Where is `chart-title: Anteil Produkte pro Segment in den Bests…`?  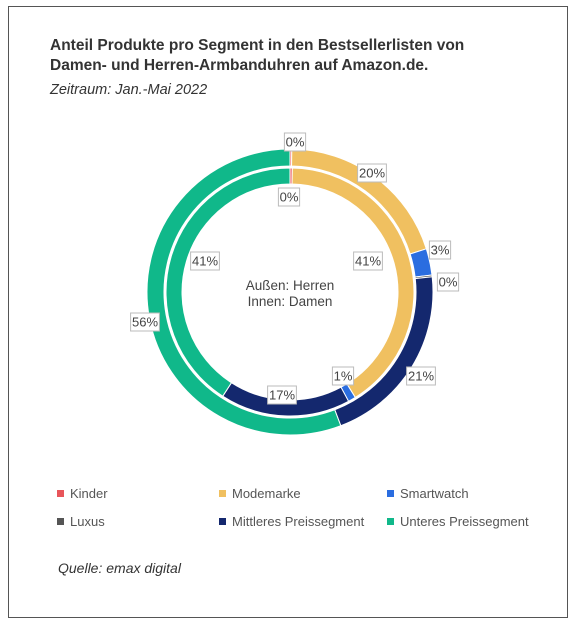
chart-title: Anteil Produkte pro Segment in den Bests… is located at coordinates (290, 56).